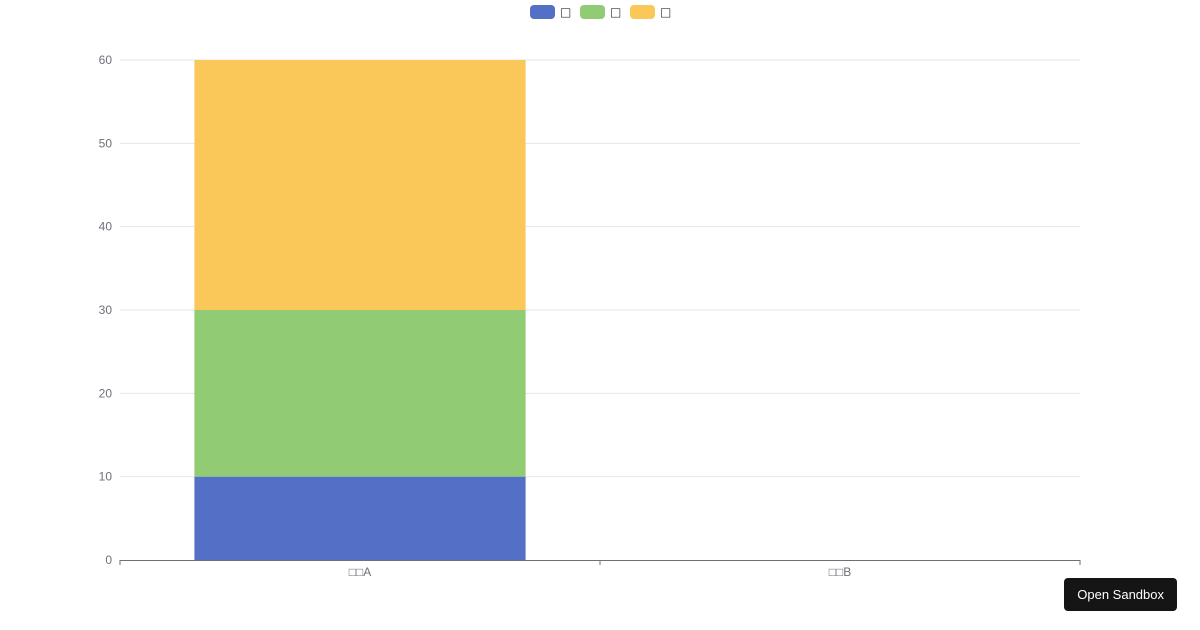 The image size is (1200, 630). Describe the element at coordinates (106, 310) in the screenshot. I see `y-tick-label: 30` at that location.